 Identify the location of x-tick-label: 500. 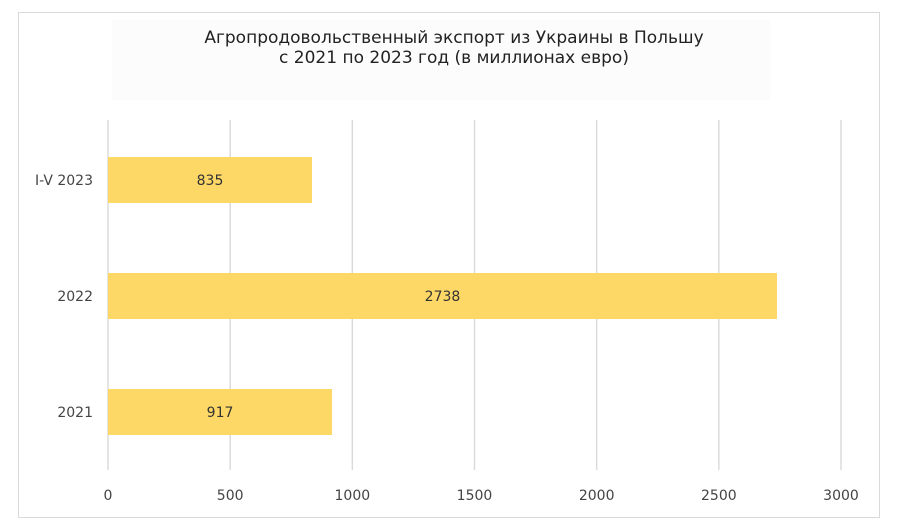
(230, 496).